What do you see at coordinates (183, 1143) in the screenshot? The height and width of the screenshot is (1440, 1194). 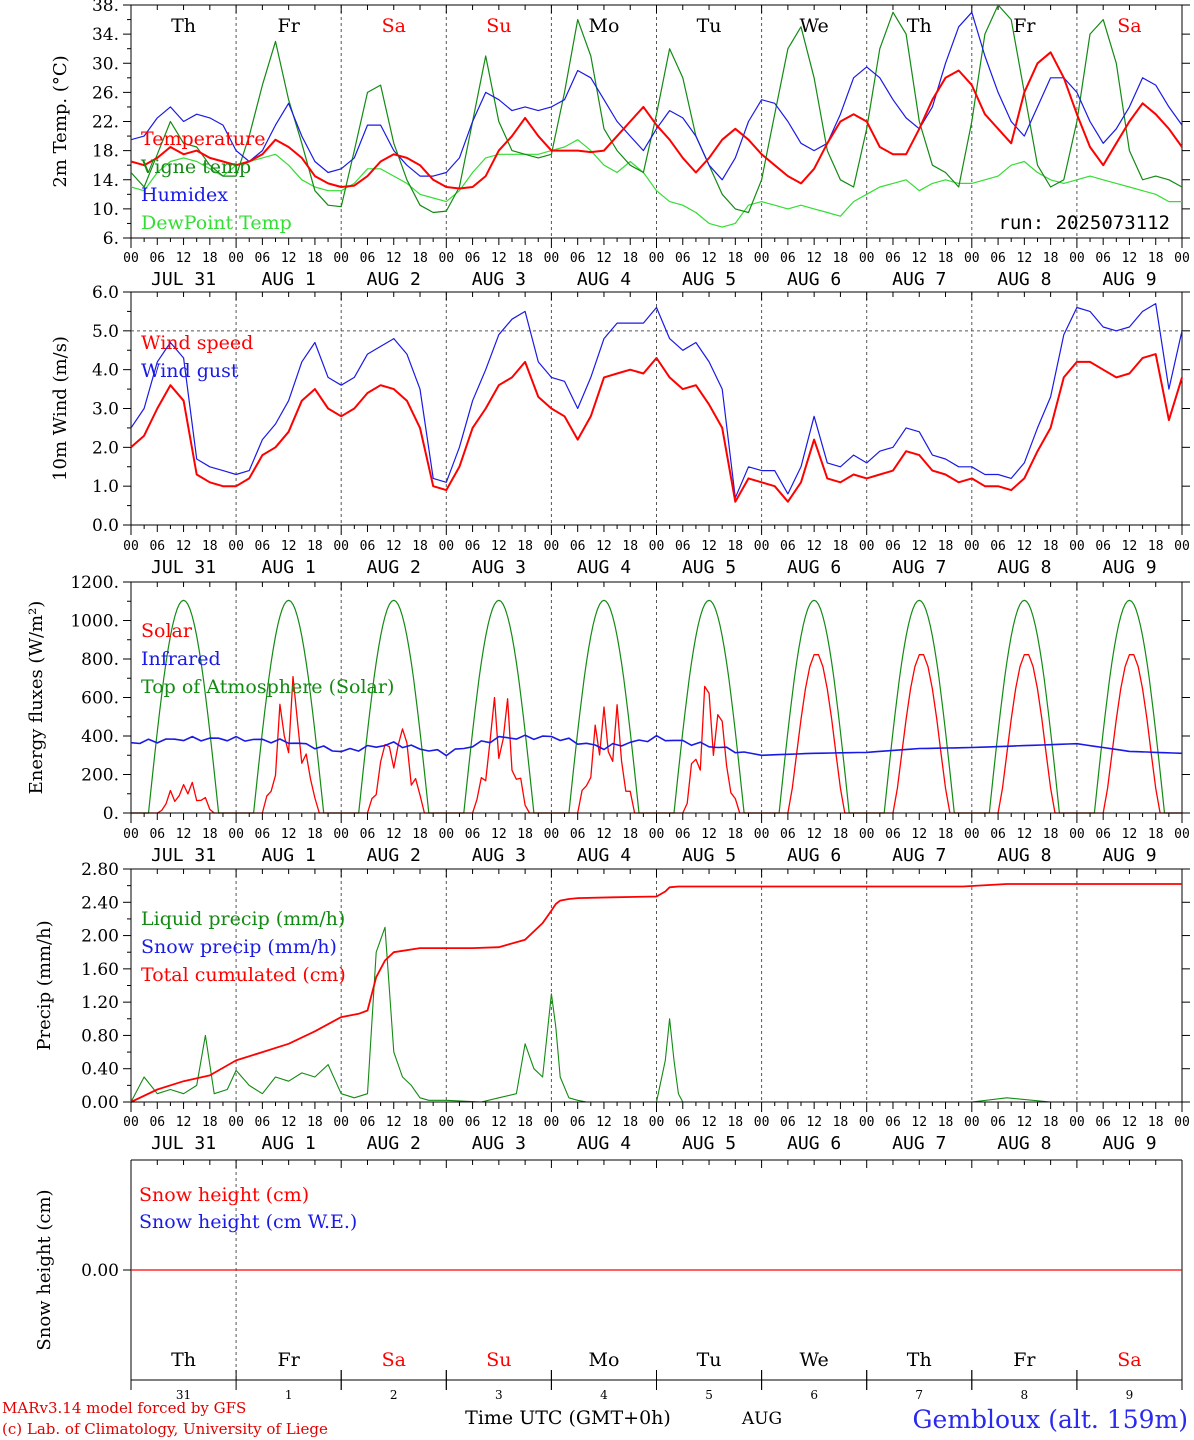 I see `date-label: JUL 31` at bounding box center [183, 1143].